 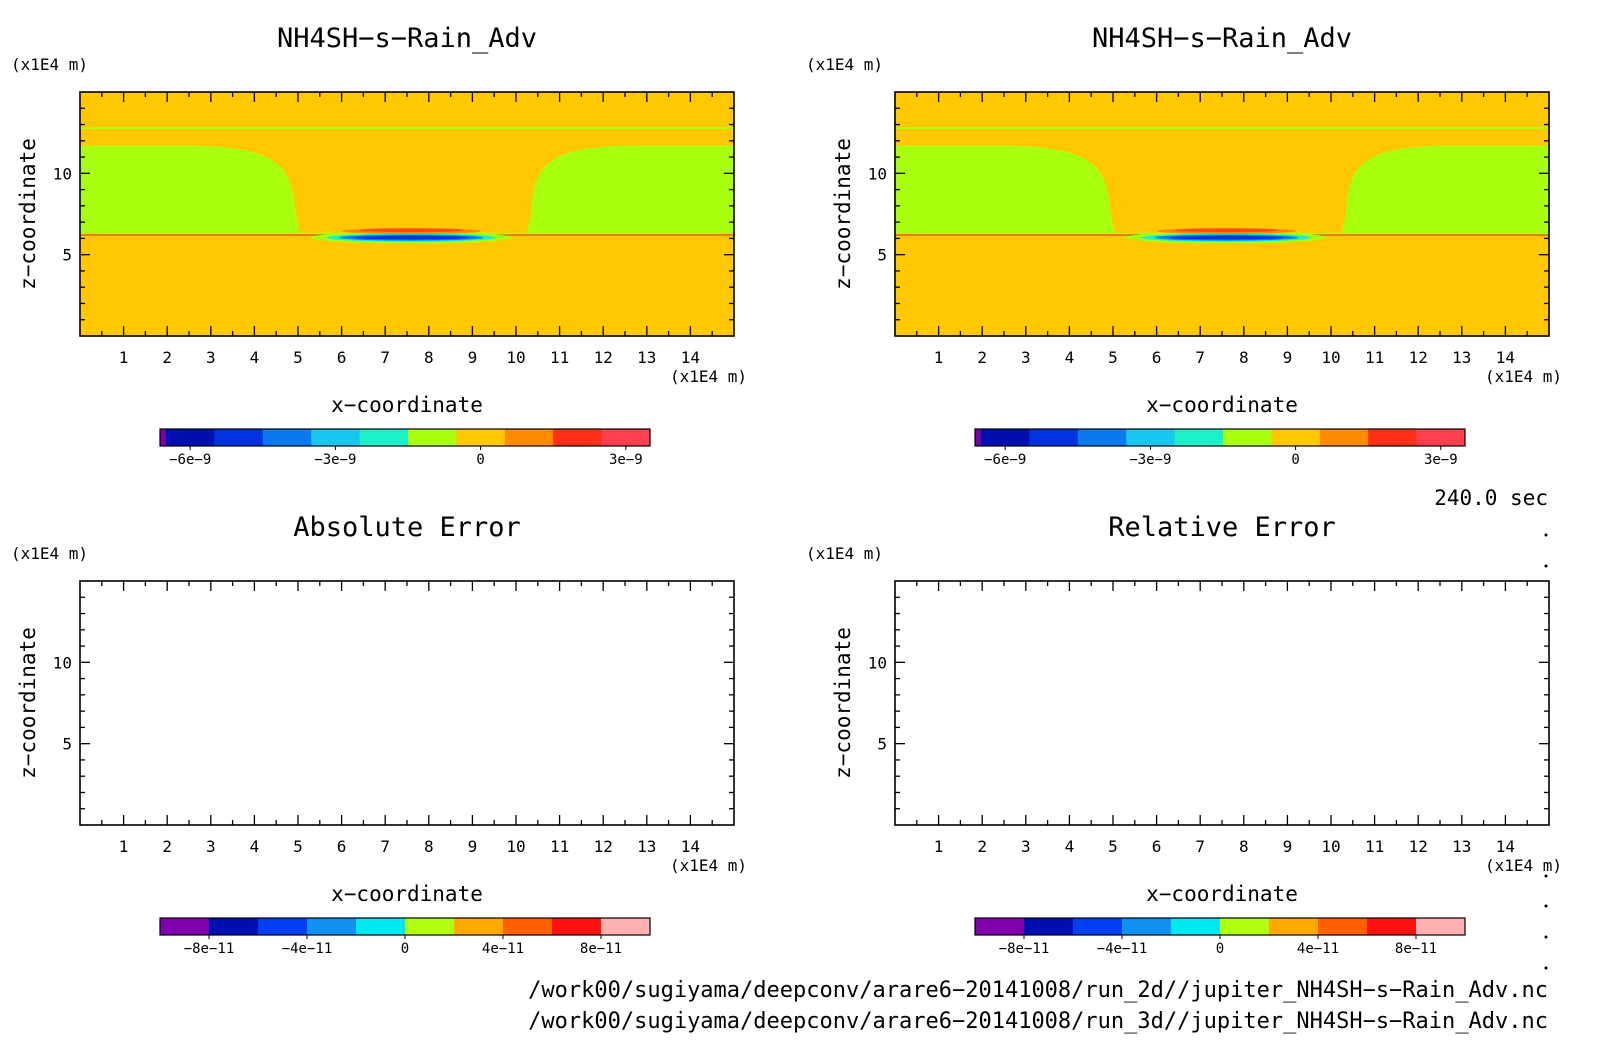 What do you see at coordinates (407, 527) in the screenshot?
I see `panel-title: Absolute Error` at bounding box center [407, 527].